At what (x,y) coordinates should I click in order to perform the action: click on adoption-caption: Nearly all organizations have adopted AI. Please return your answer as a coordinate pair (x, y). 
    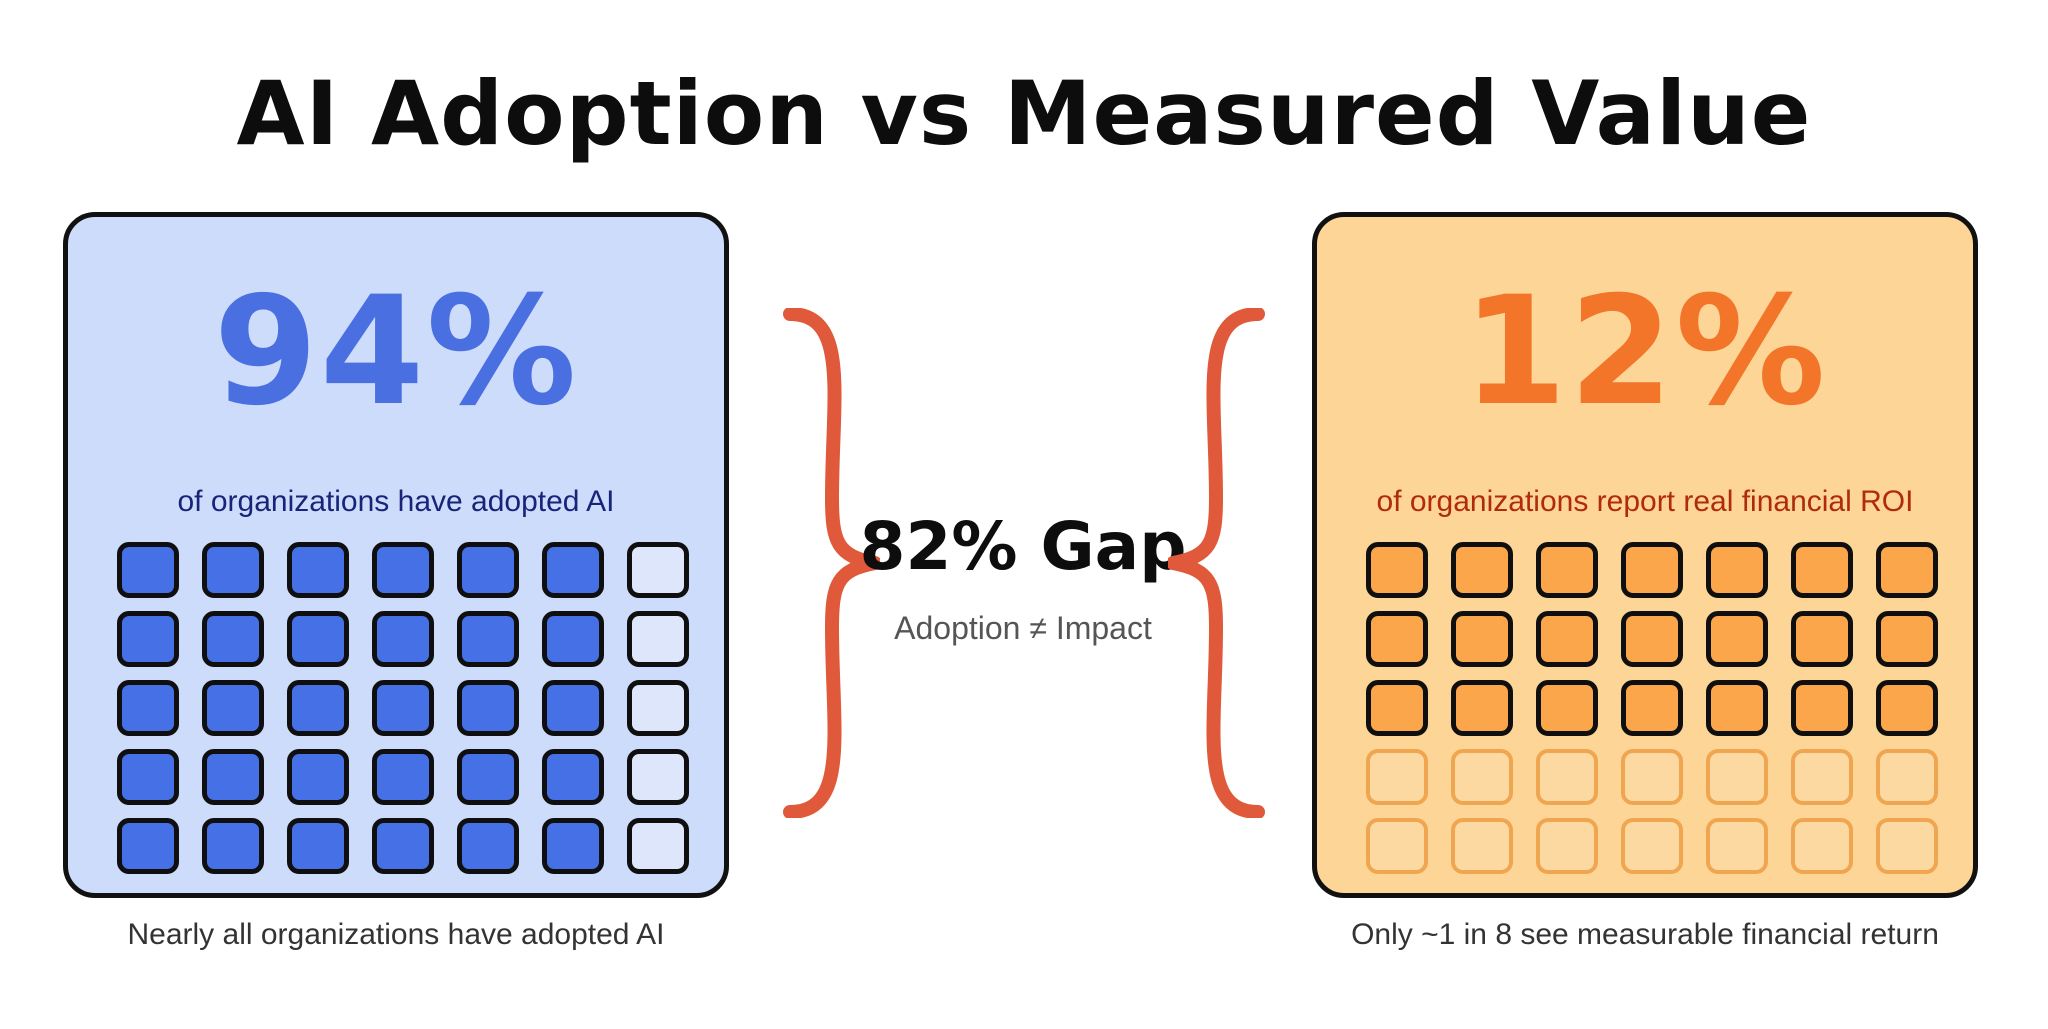
    Looking at the image, I should click on (396, 934).